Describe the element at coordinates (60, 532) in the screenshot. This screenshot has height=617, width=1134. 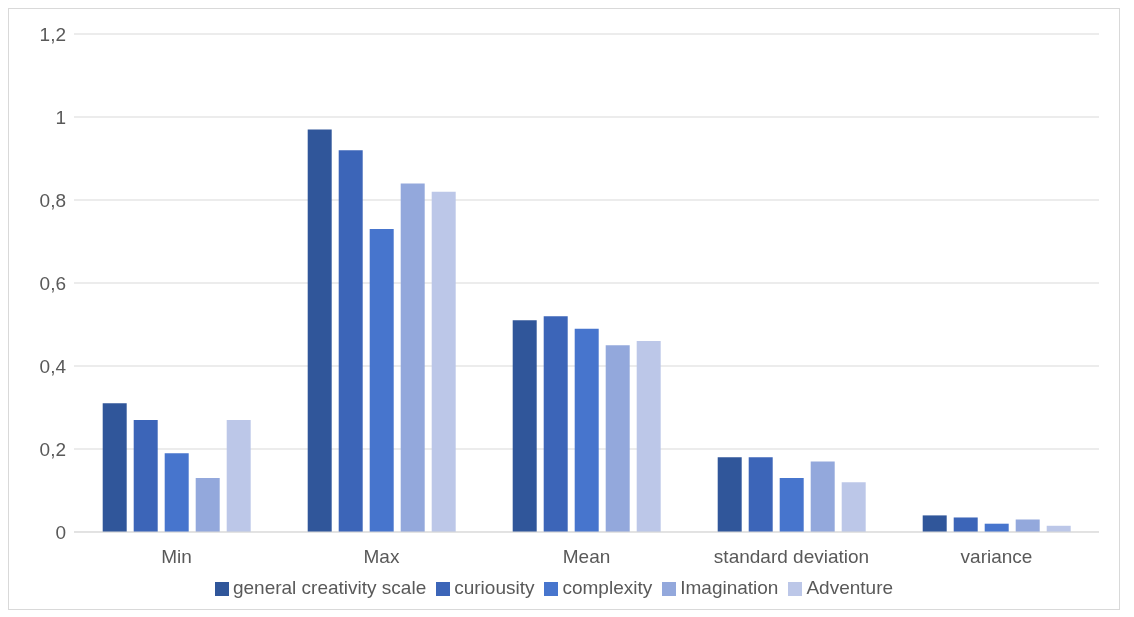
I see `y-tick-label: 0` at that location.